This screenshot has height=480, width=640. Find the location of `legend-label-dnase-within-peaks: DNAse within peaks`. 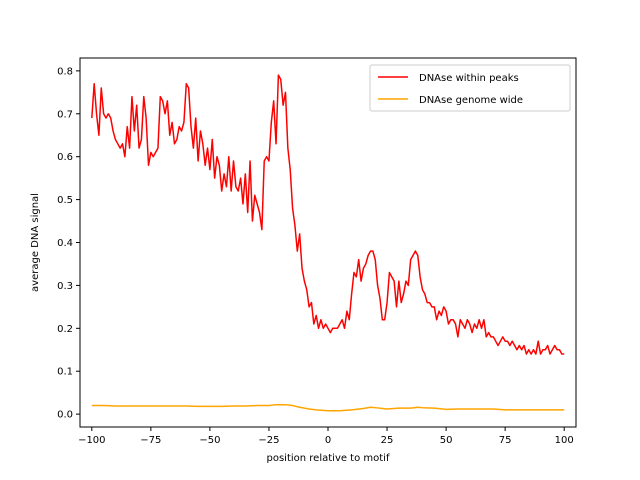

legend-label-dnase-within-peaks: DNAse within peaks is located at coordinates (469, 78).